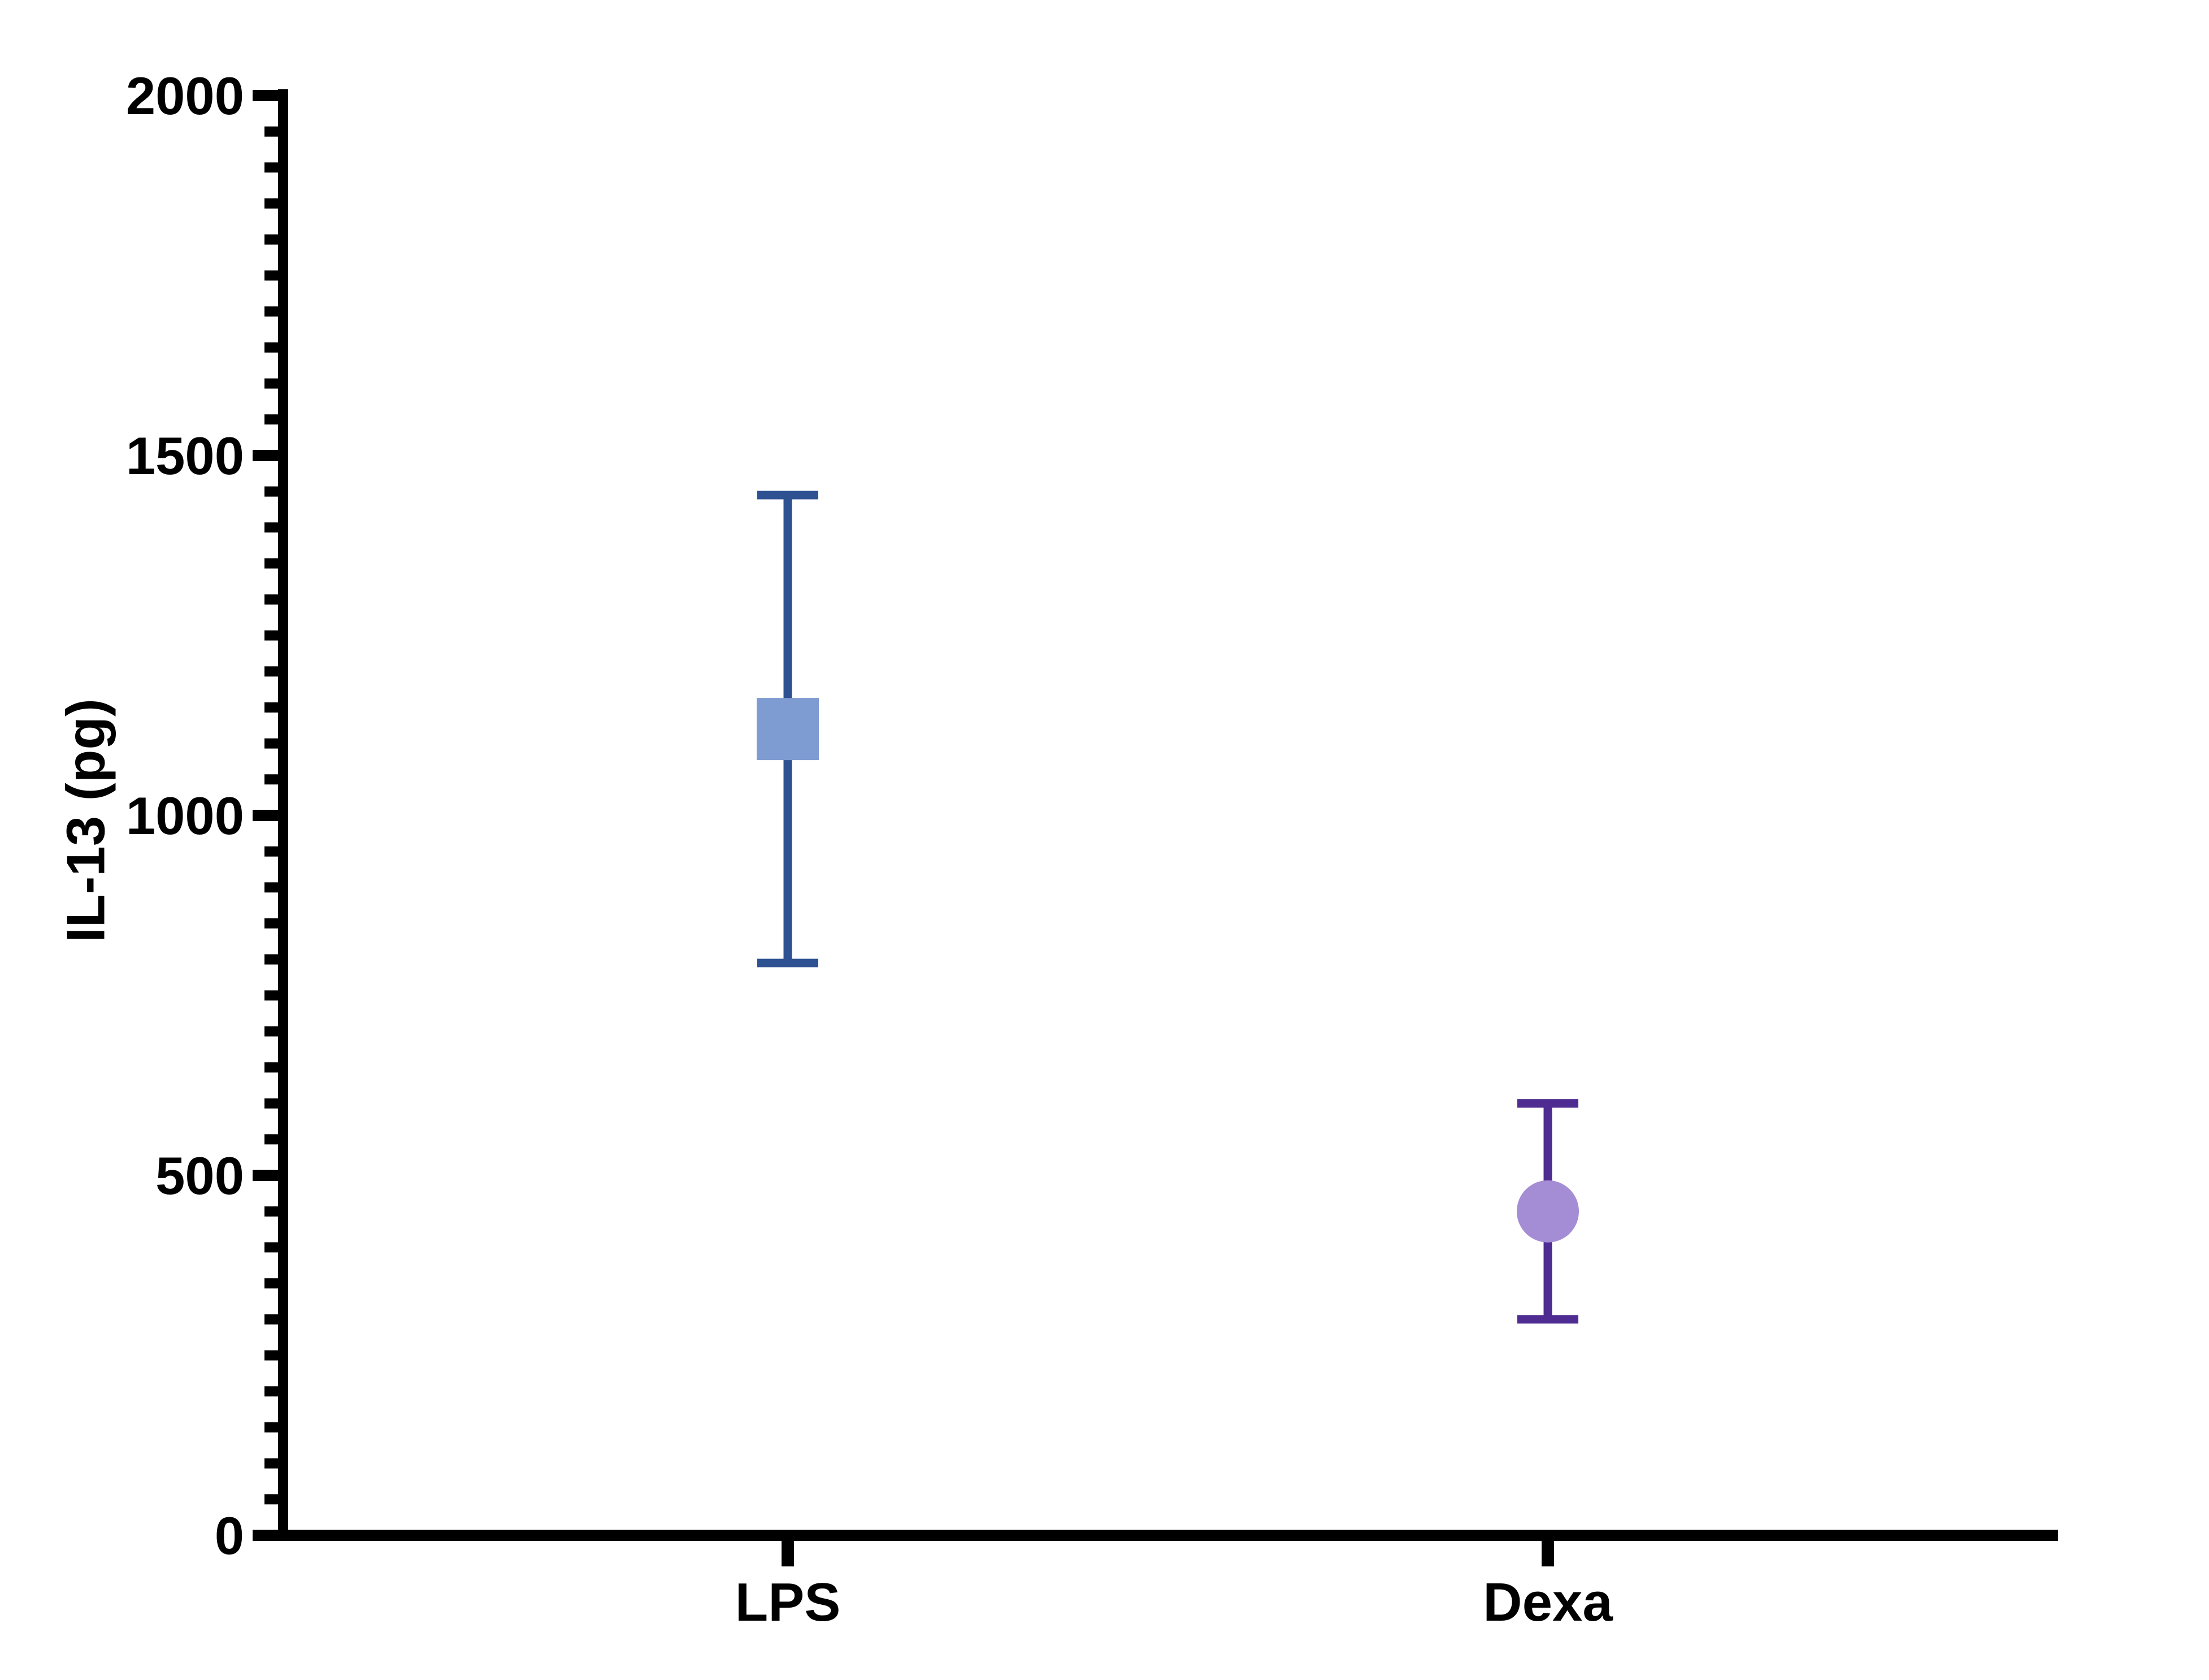  What do you see at coordinates (229, 1535) in the screenshot?
I see `y-tick-label: 0` at bounding box center [229, 1535].